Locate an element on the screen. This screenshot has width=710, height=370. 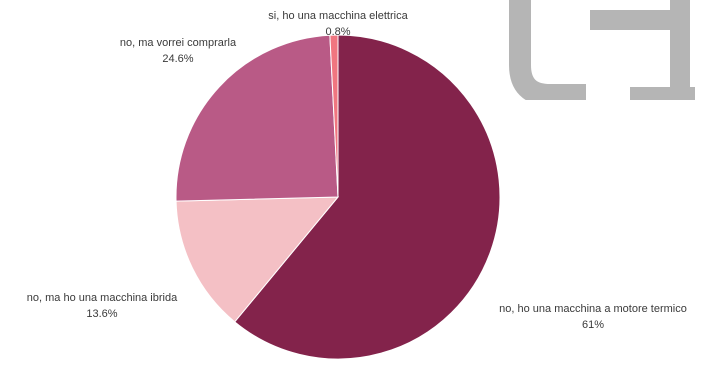
slice-label-2: no, ma vorrei comprarla is located at coordinates (178, 43).